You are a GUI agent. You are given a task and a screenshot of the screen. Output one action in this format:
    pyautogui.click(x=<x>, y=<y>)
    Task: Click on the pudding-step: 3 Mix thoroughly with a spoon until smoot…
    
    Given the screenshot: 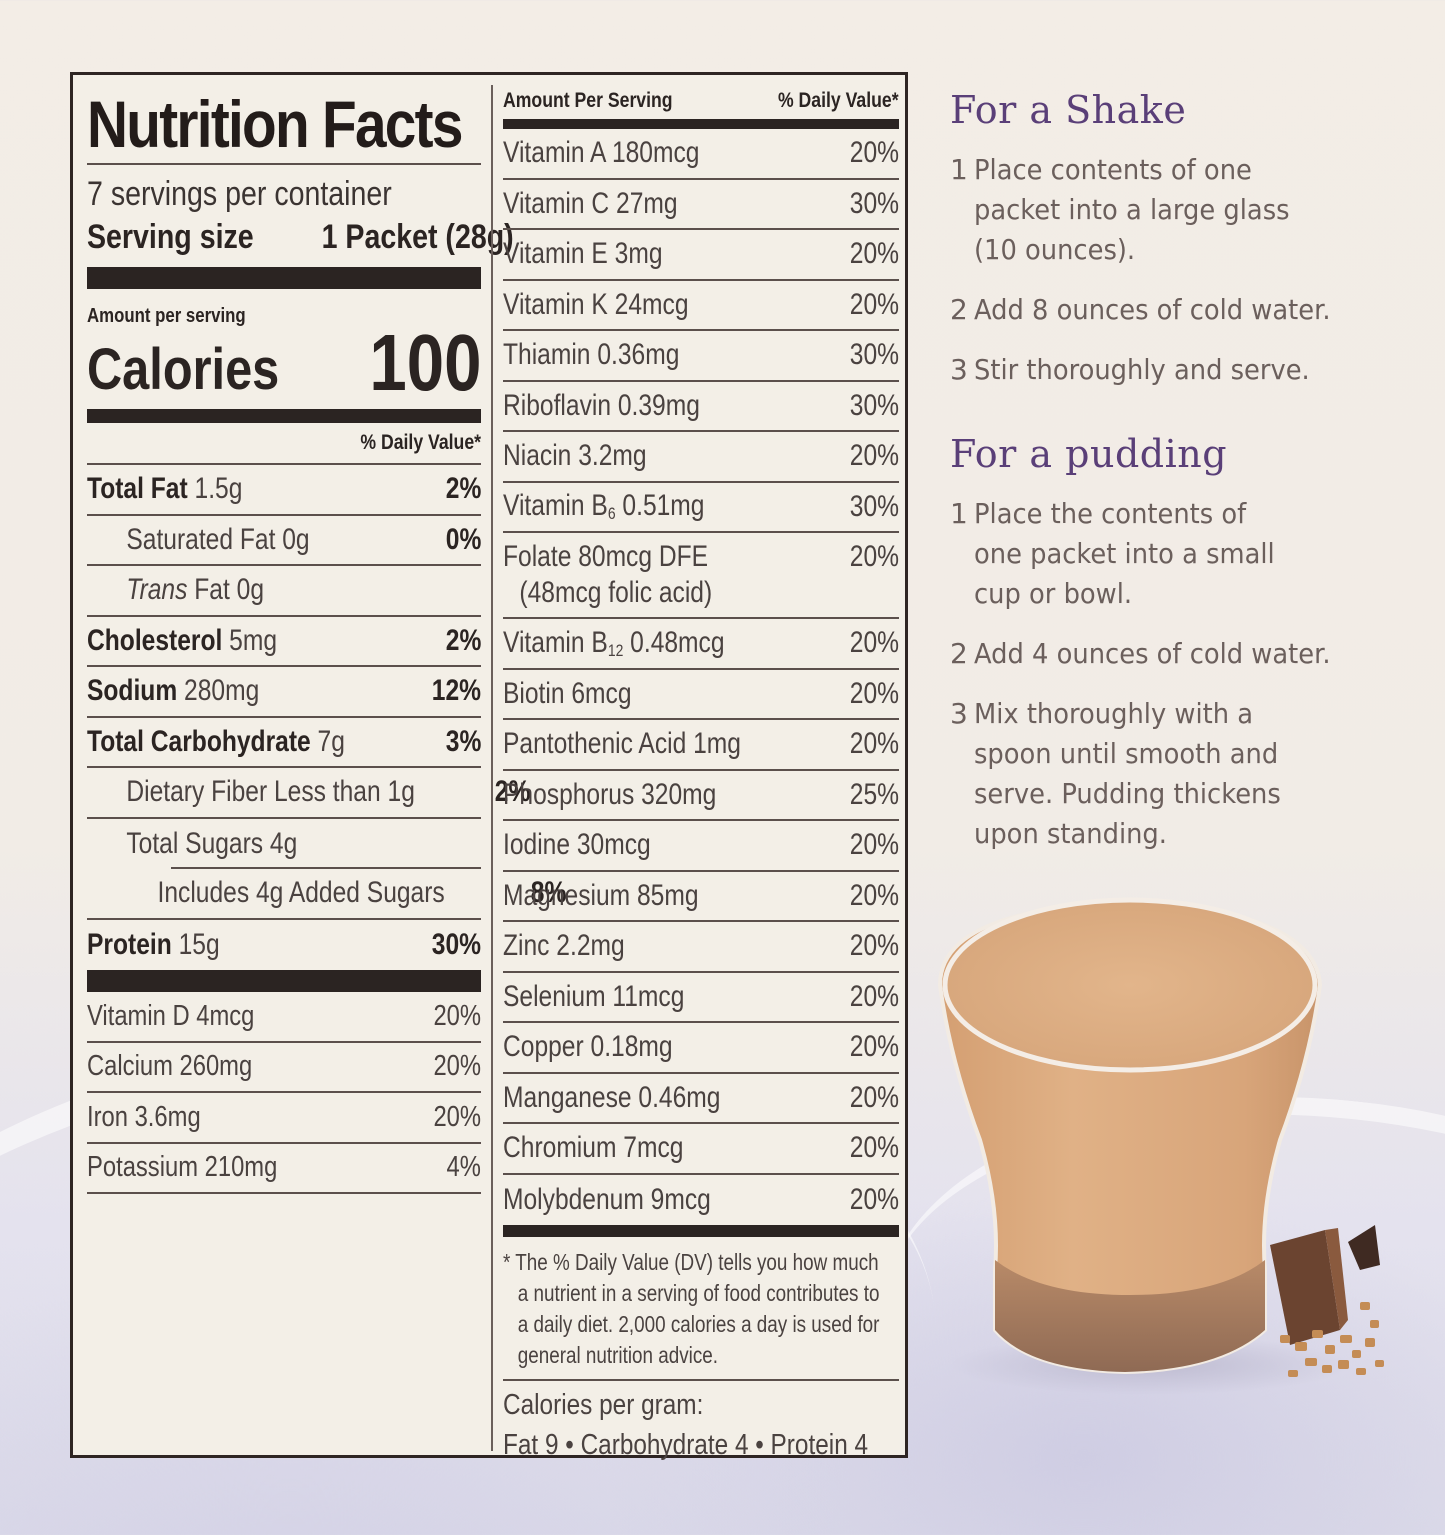 What is the action you would take?
    pyautogui.click(x=1156, y=774)
    